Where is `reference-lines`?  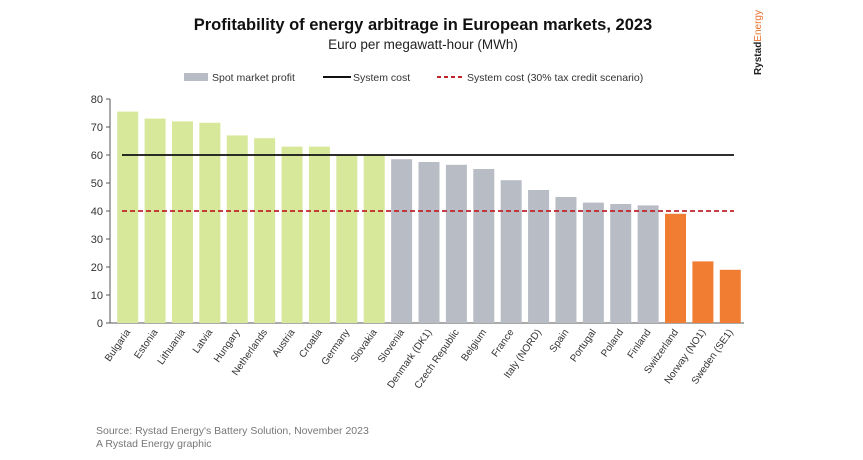 reference-lines is located at coordinates (428, 183).